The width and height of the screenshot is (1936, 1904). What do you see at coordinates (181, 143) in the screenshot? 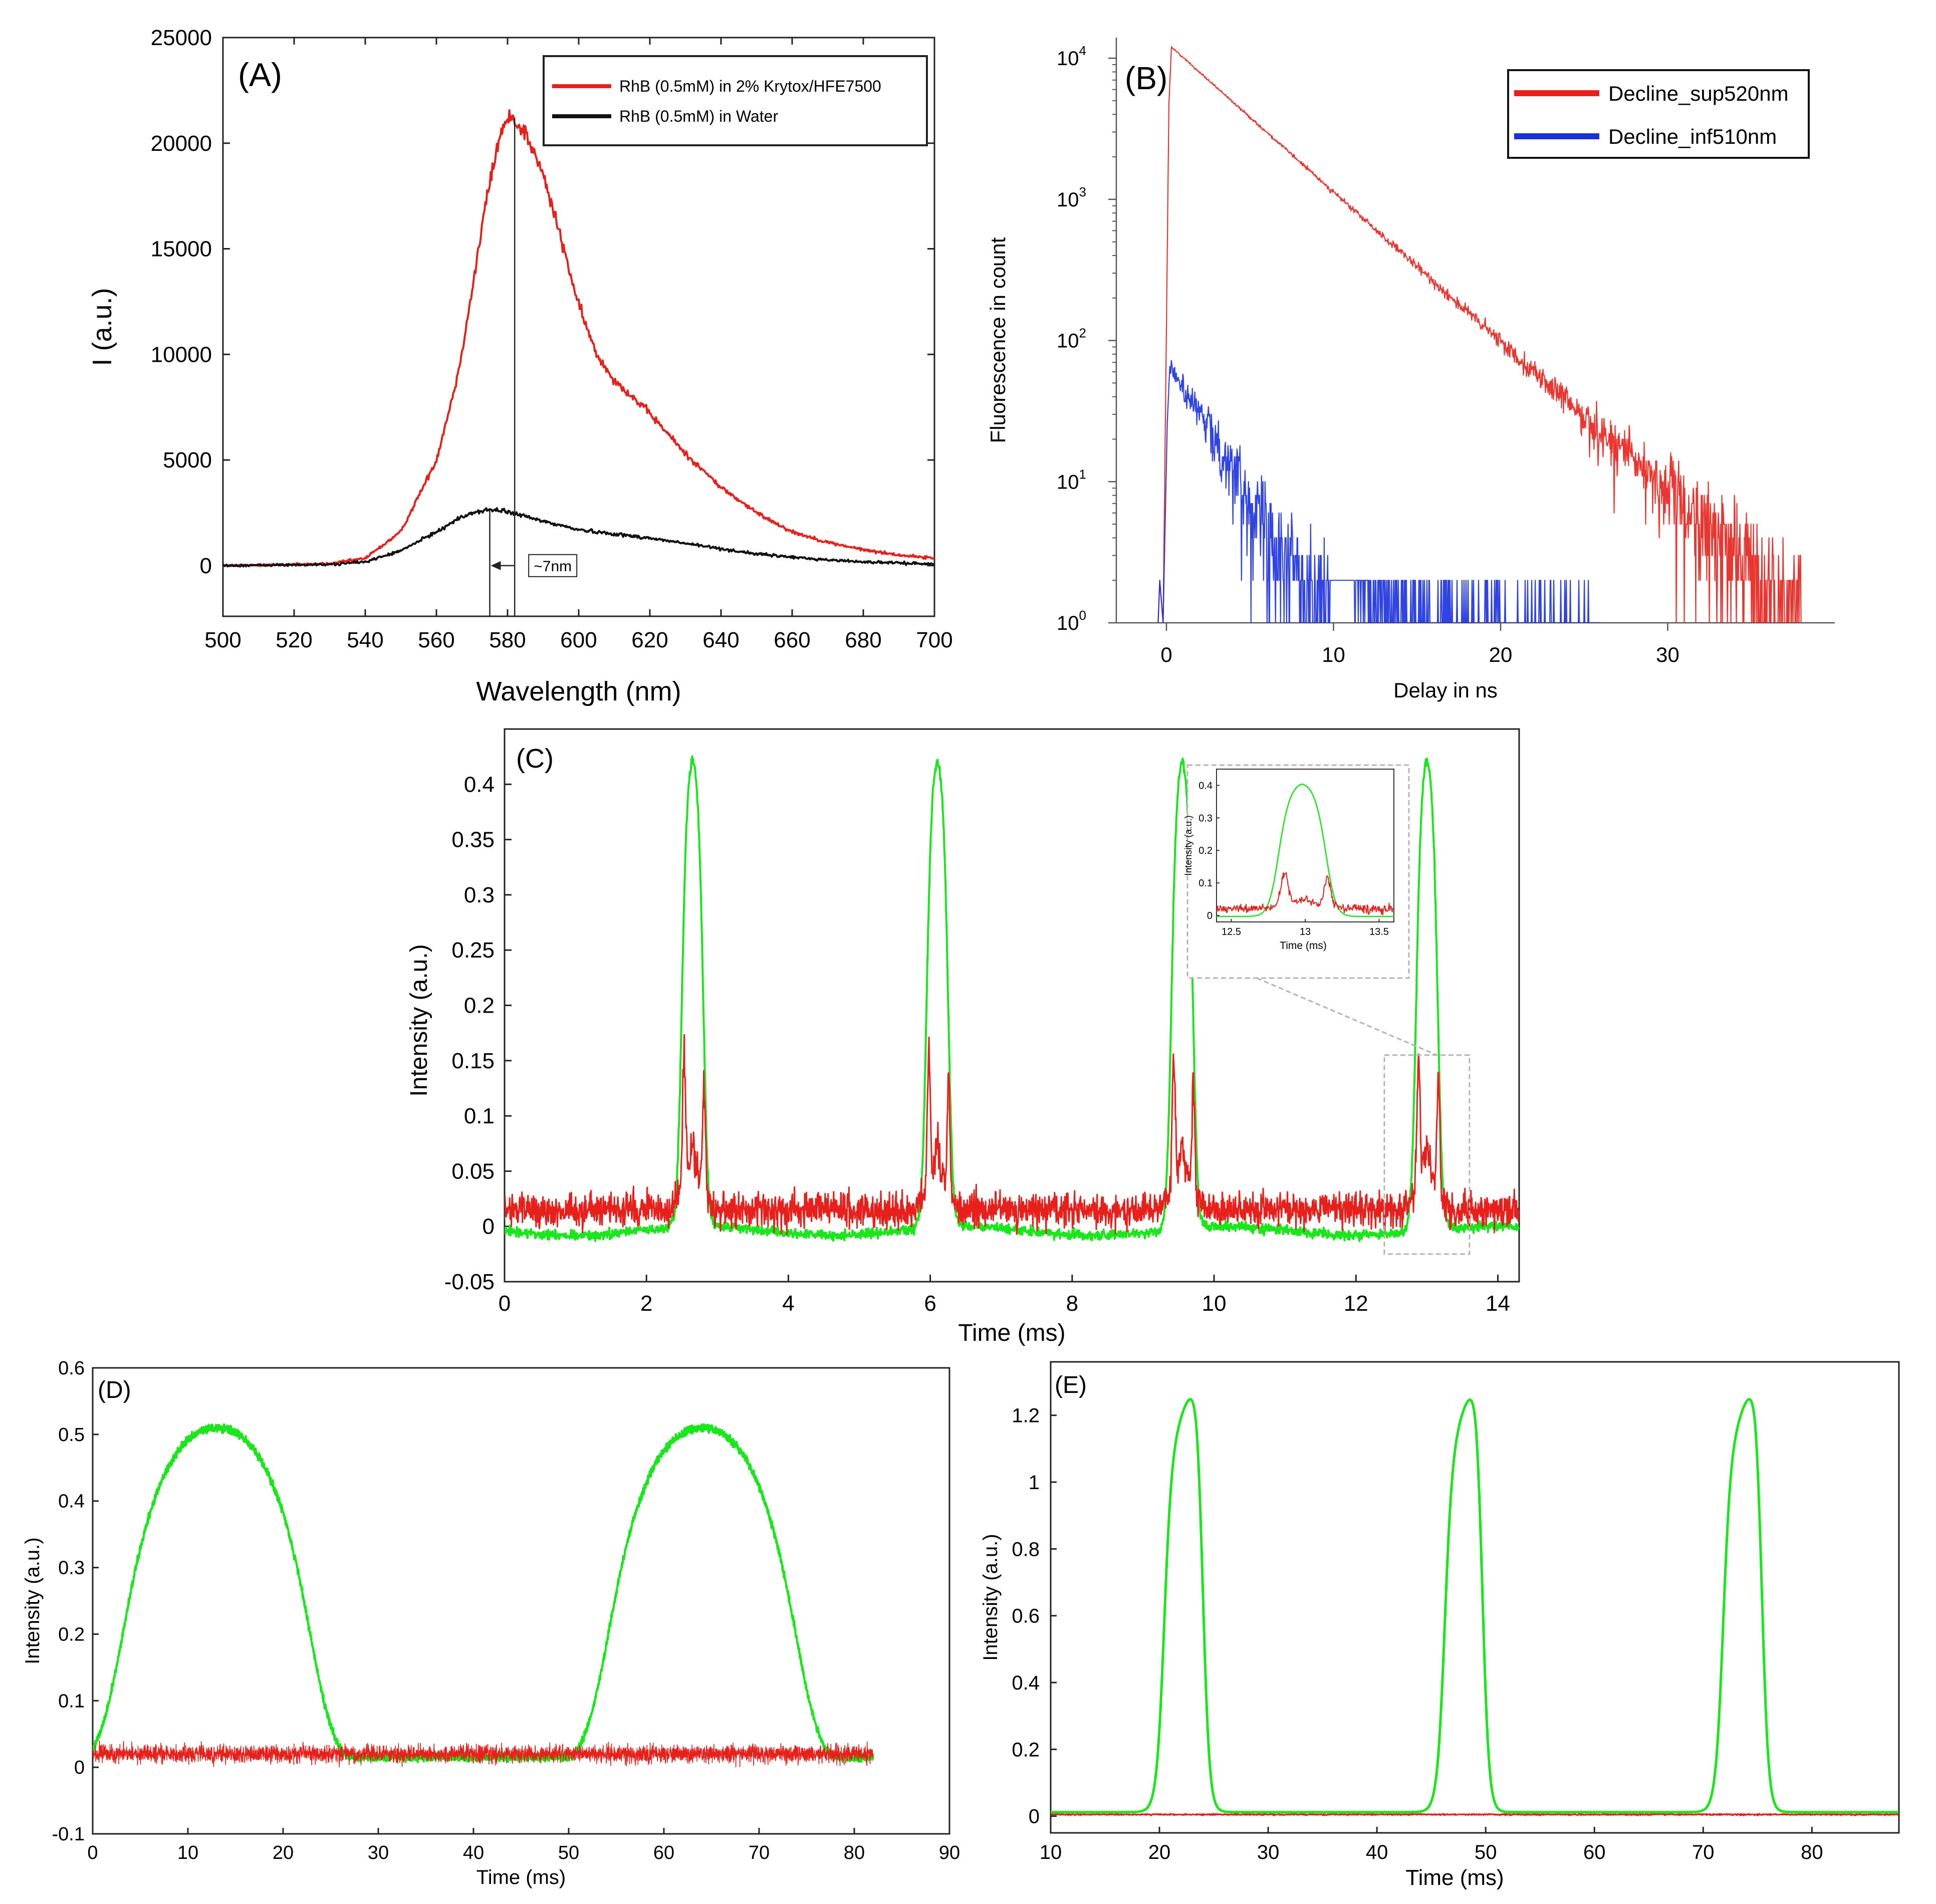
I see `y-tick-label-a: 20000` at bounding box center [181, 143].